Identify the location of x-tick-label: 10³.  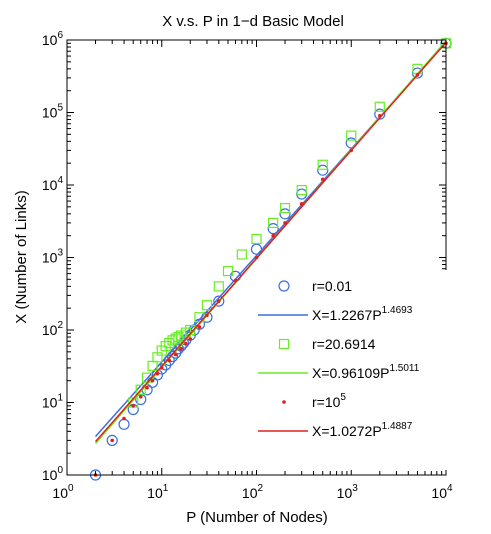
(348, 492).